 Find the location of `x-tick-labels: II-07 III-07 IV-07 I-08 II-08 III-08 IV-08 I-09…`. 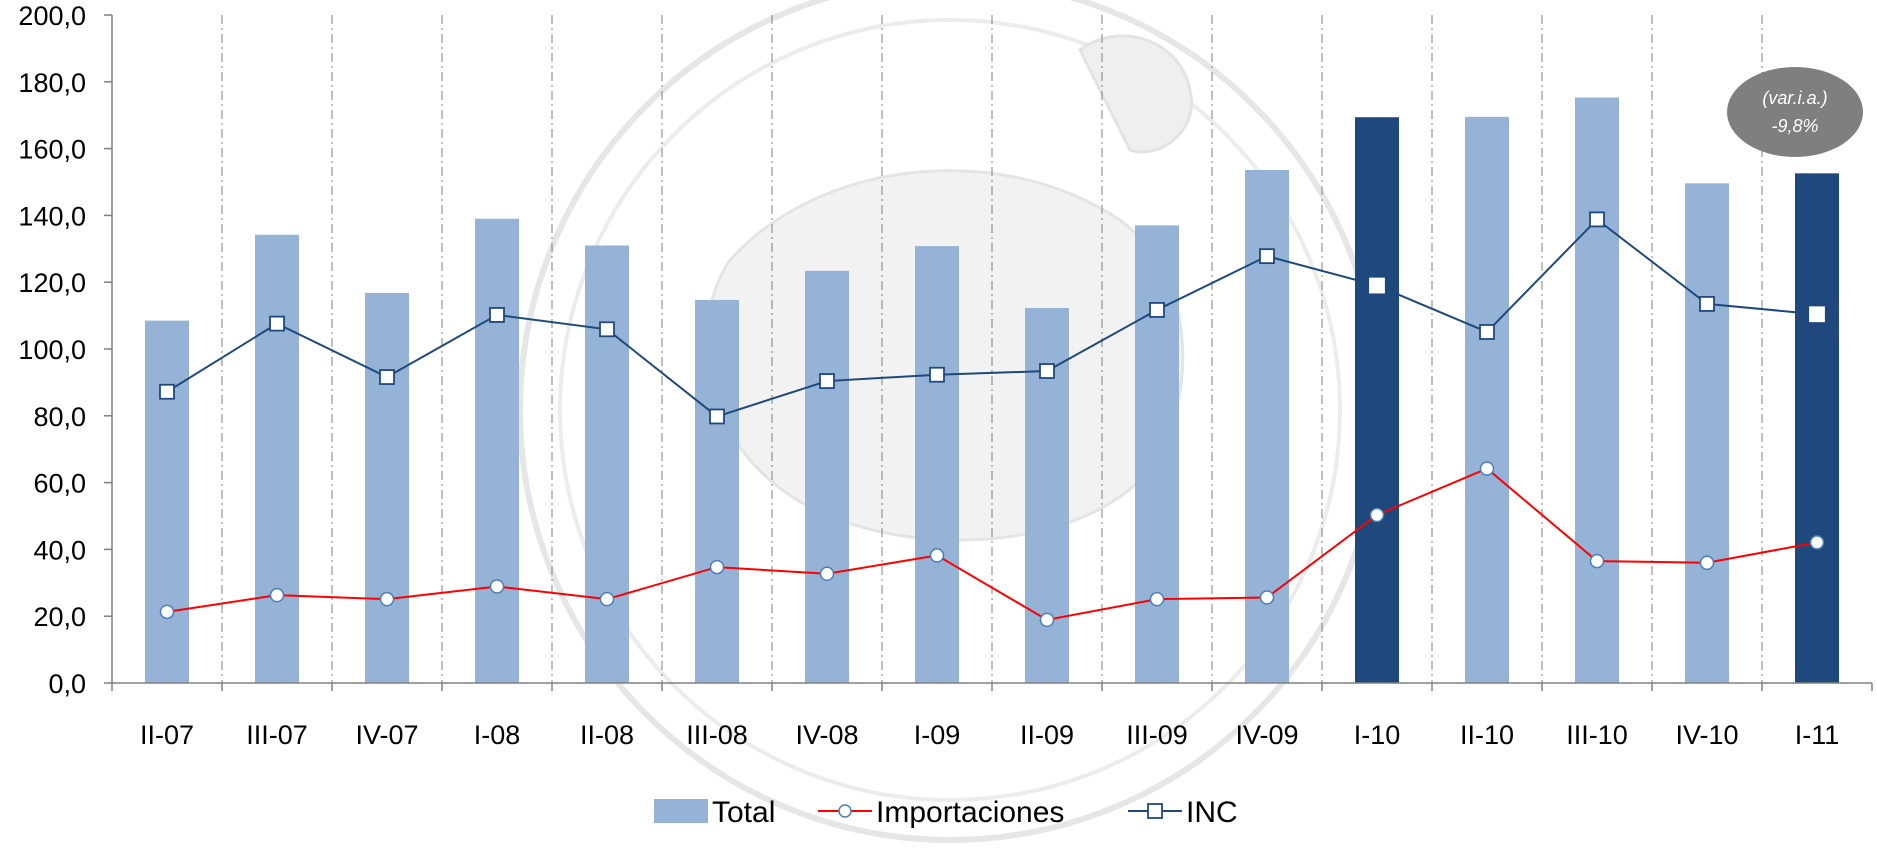

x-tick-labels: II-07 III-07 IV-07 I-08 II-08 III-08 IV-08 I-09… is located at coordinates (989, 735).